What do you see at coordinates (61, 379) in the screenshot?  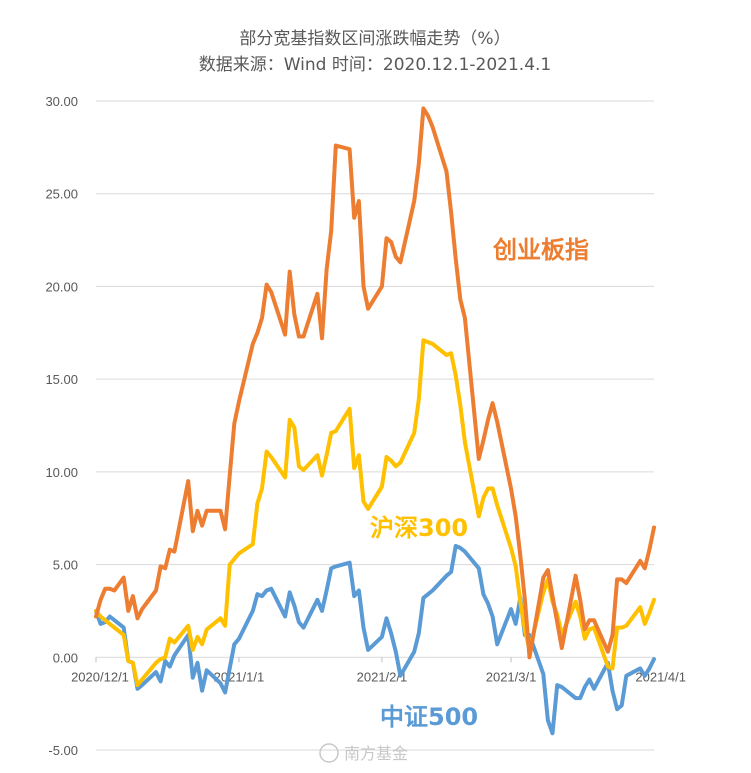 I see `y-tick-label: 15.00` at bounding box center [61, 379].